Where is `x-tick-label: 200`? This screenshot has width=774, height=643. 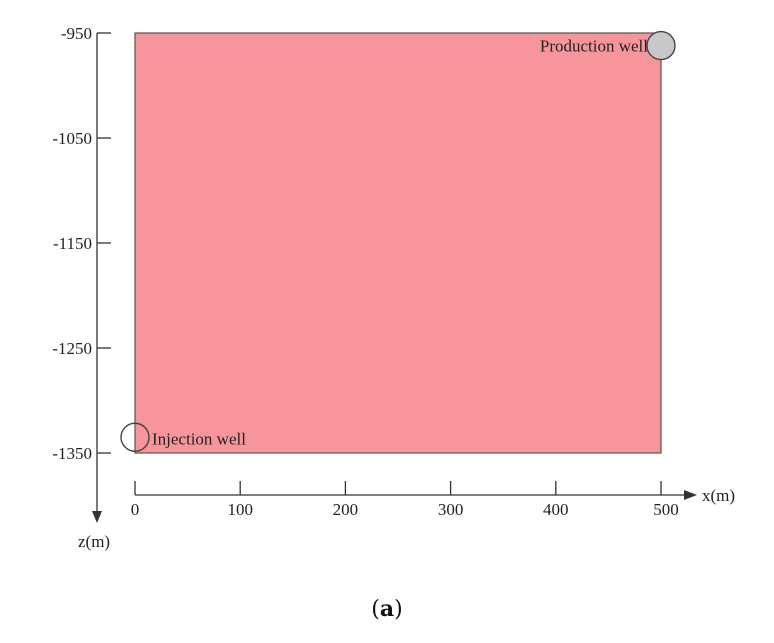 x-tick-label: 200 is located at coordinates (346, 509).